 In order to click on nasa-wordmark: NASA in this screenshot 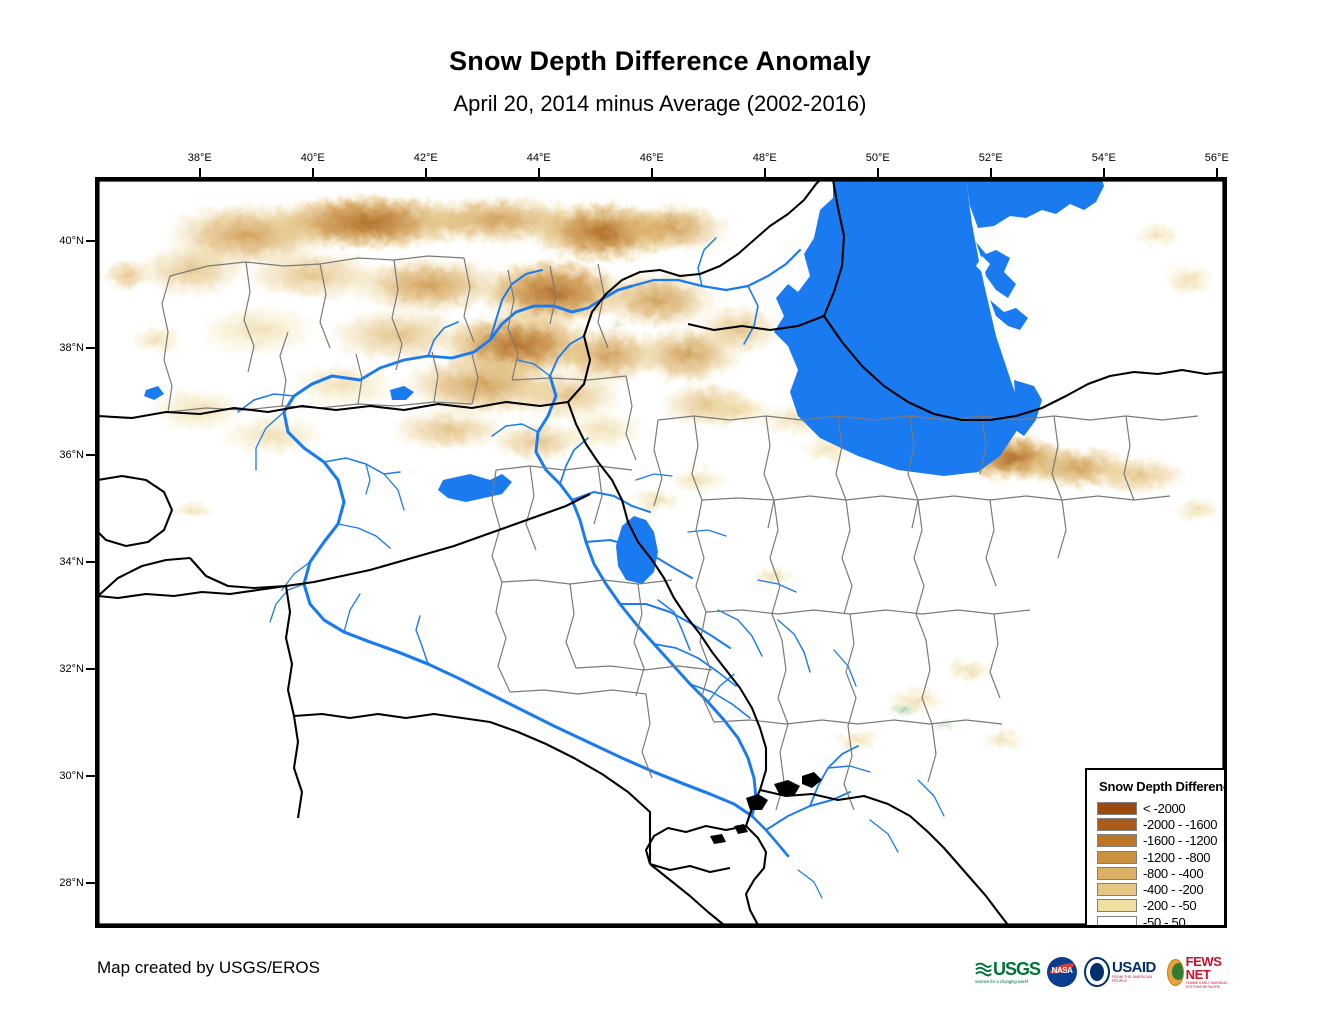, I will do `click(1062, 970)`.